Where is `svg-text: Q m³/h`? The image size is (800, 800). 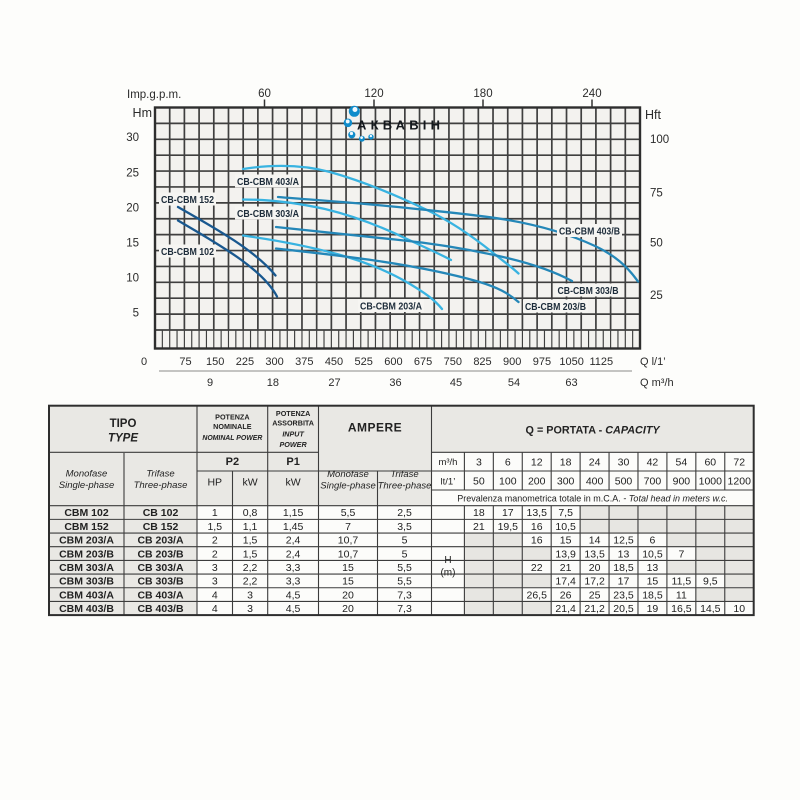
svg-text: Q m³/h is located at coordinates (657, 383).